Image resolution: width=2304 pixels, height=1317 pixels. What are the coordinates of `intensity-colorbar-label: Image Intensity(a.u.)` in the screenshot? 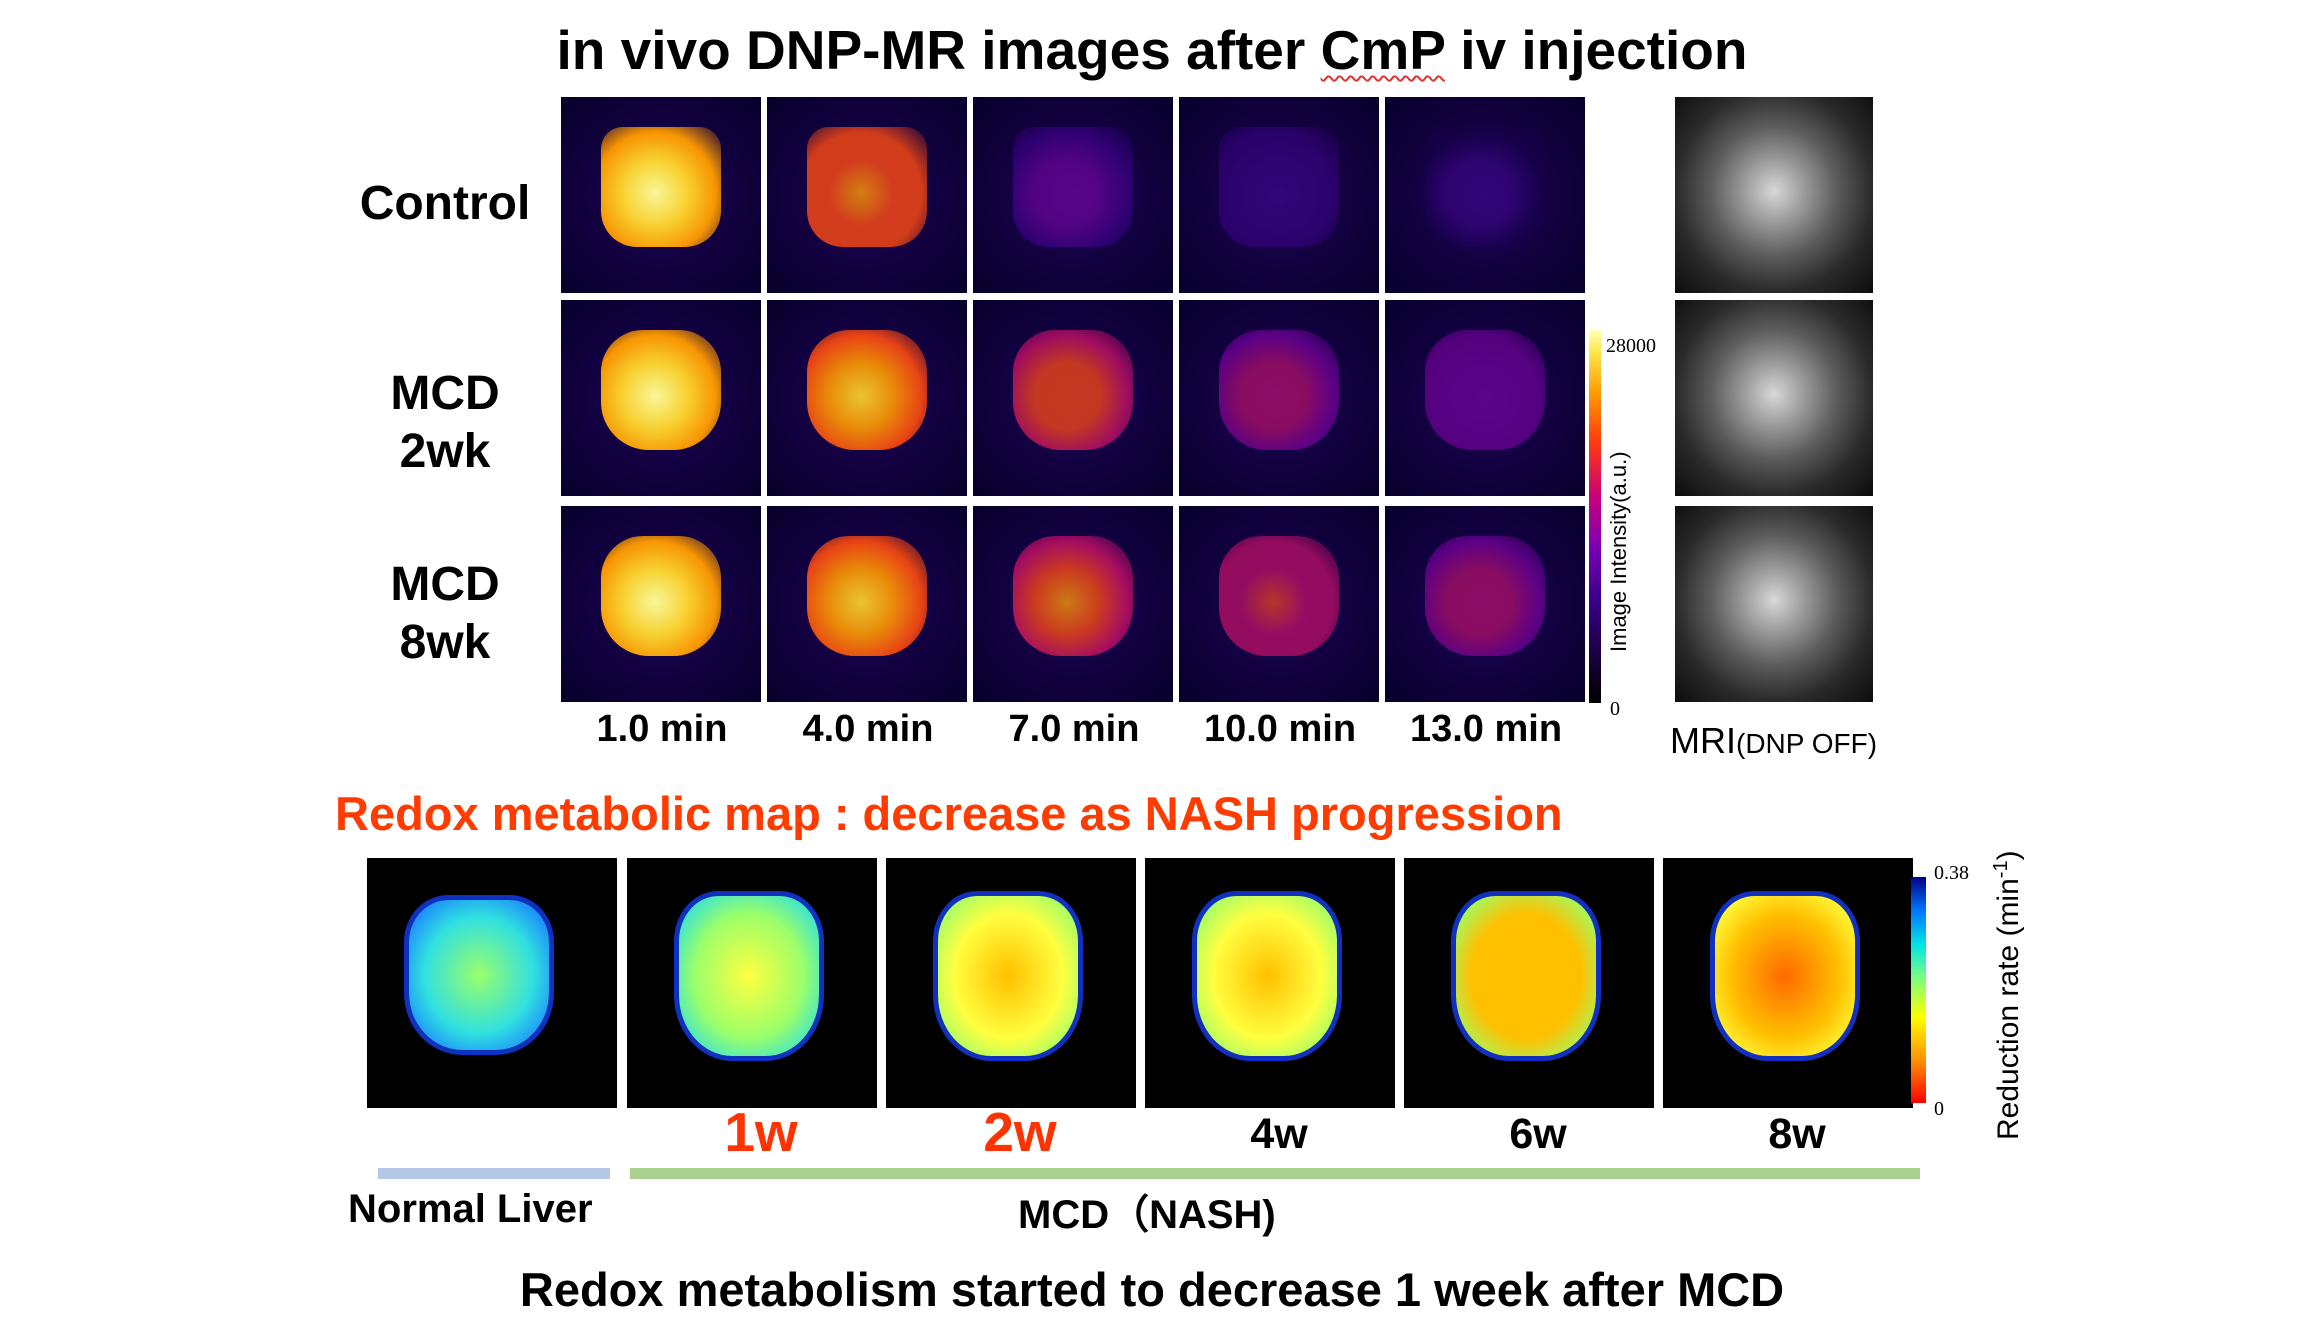 It's located at (1618, 551).